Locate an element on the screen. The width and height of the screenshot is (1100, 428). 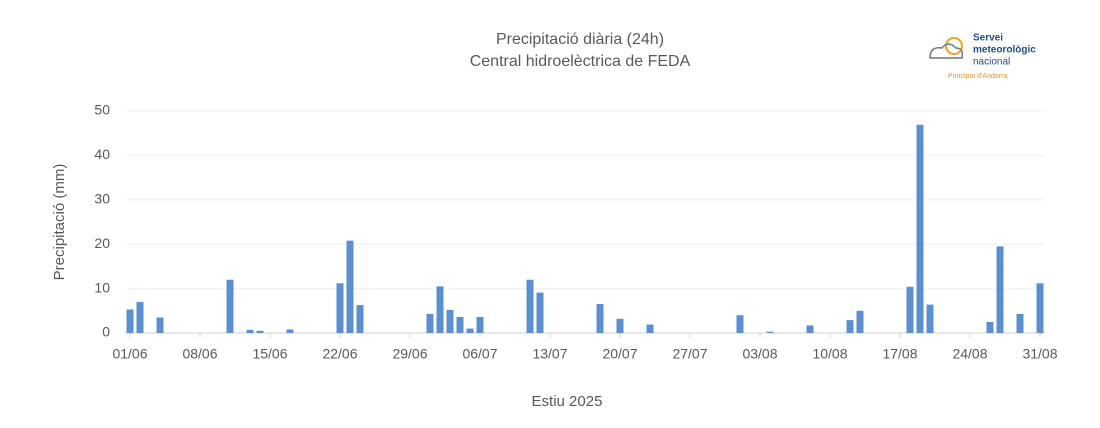
y-tick-label: 50 is located at coordinates (102, 110).